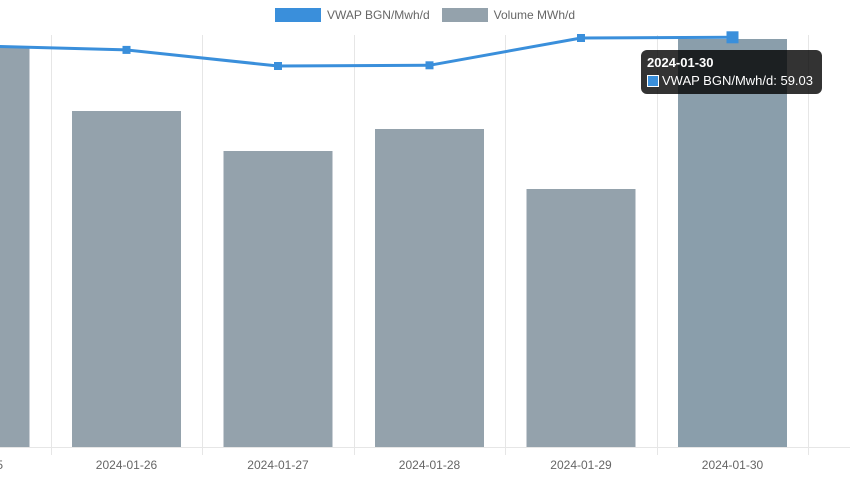  Describe the element at coordinates (297, 15) in the screenshot. I see `legend-swatch-vwap` at that location.